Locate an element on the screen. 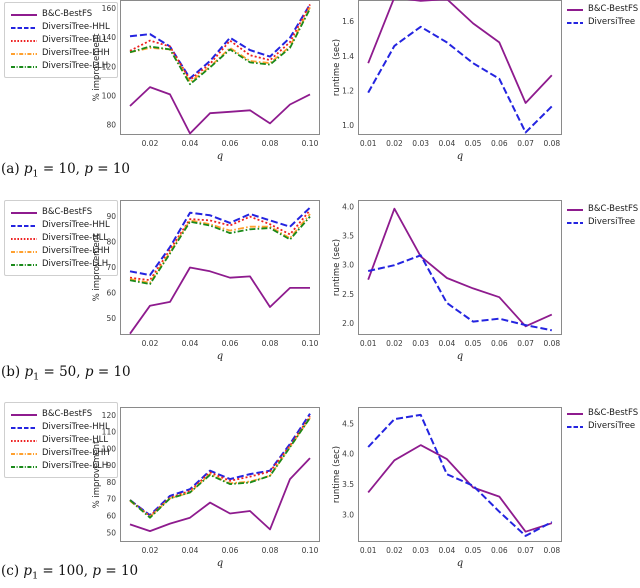 The height and width of the screenshot is (588, 640). legend-item: DiversiTree-LLH is located at coordinates (60, 466).